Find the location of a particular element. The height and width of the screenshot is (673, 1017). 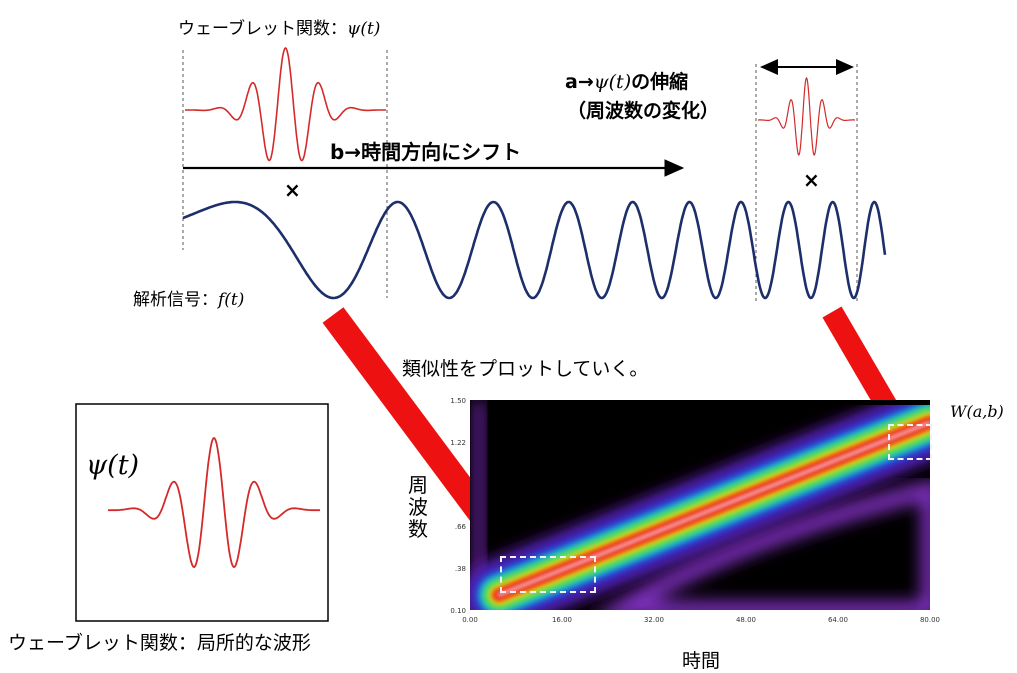

stretch-label: a→ψ(t)の伸縮 is located at coordinates (627, 82).